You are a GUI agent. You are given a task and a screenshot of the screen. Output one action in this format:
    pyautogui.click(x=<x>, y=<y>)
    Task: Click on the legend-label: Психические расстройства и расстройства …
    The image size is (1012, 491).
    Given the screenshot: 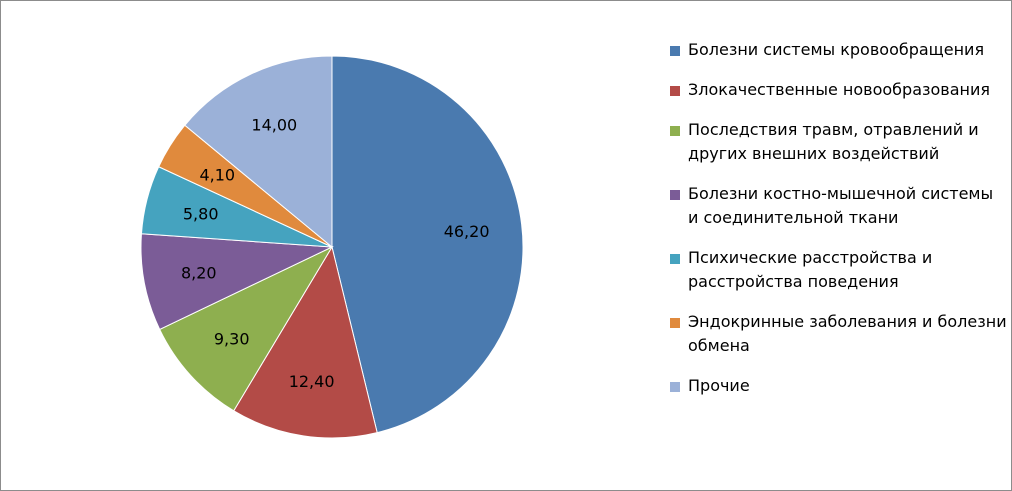 What is the action you would take?
    pyautogui.click(x=810, y=269)
    